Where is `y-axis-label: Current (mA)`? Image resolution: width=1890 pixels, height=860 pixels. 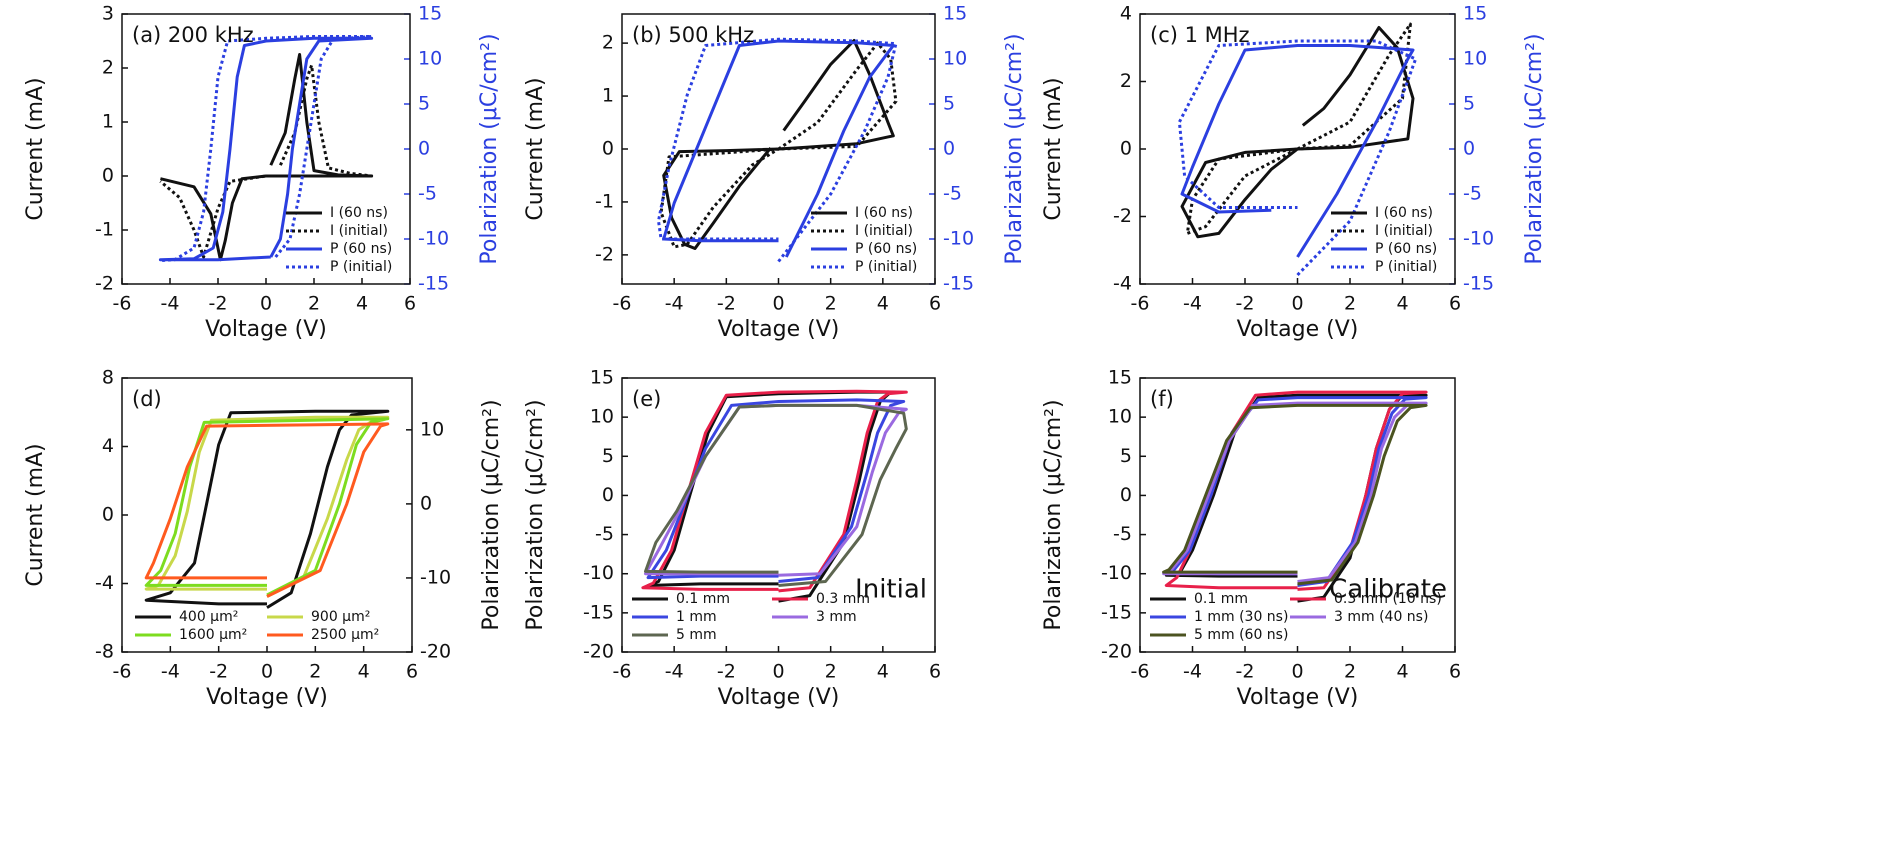
y-axis-label: Current (mA) is located at coordinates (535, 148).